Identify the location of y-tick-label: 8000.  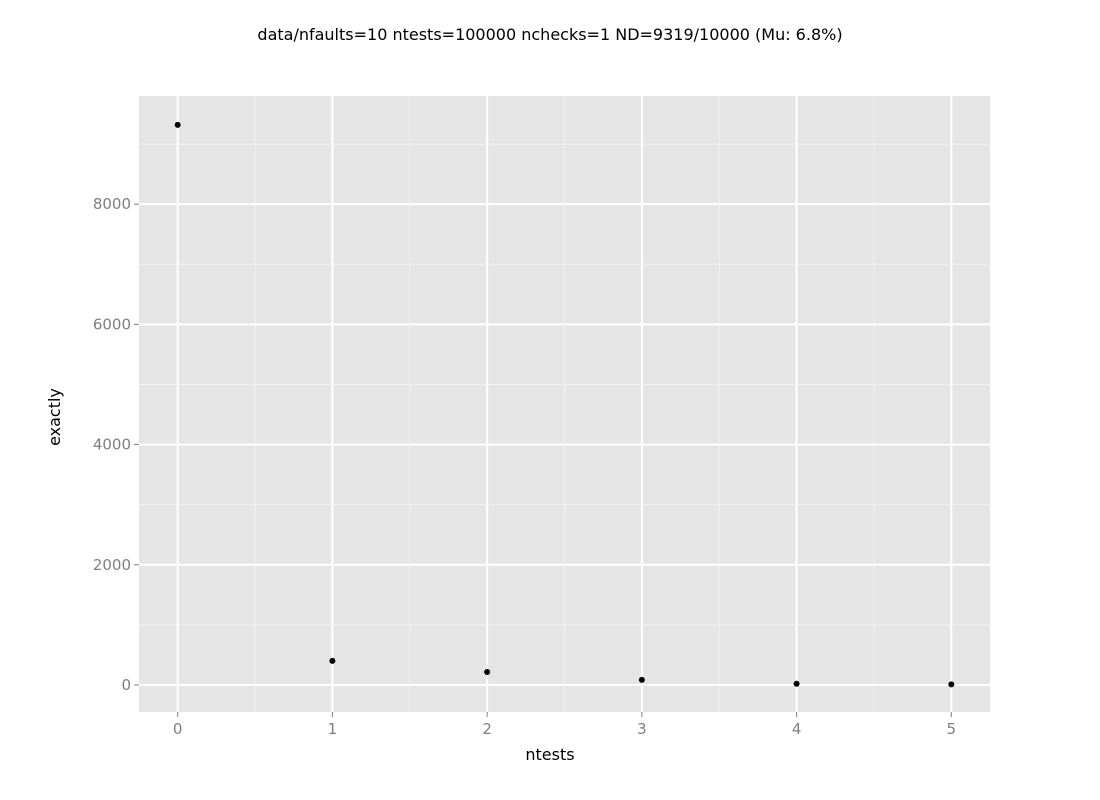
(112, 204).